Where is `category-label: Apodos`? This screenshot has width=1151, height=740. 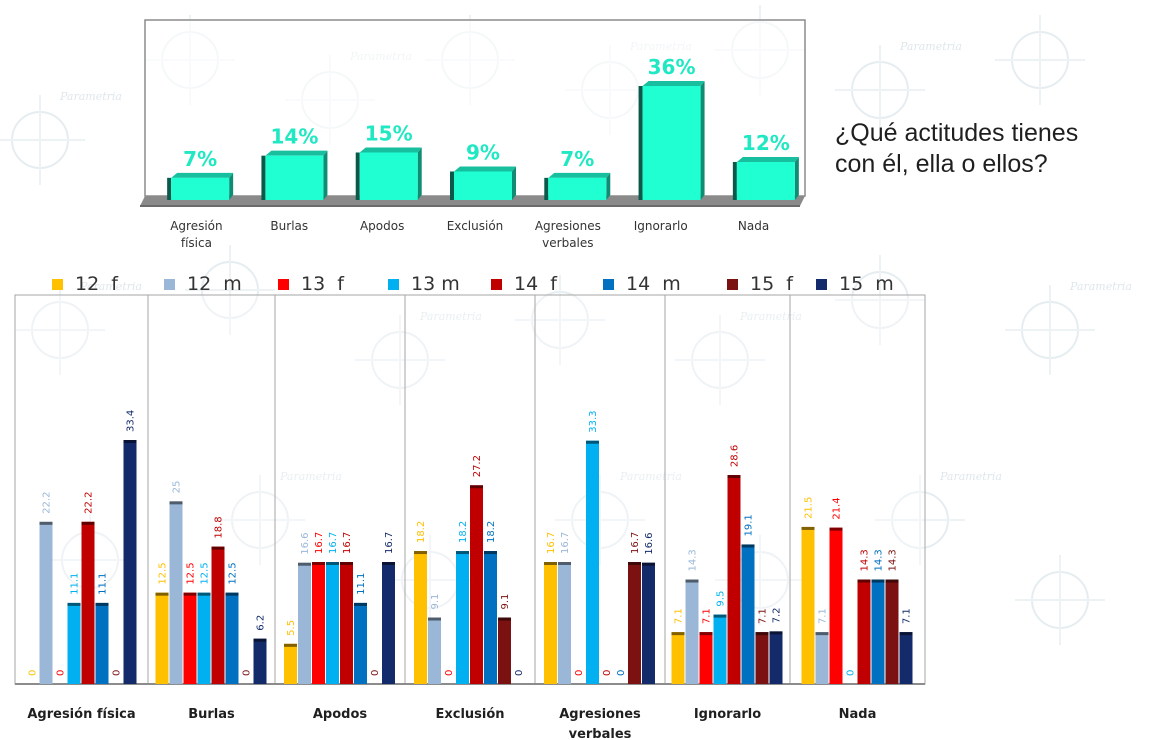
category-label: Apodos is located at coordinates (340, 714).